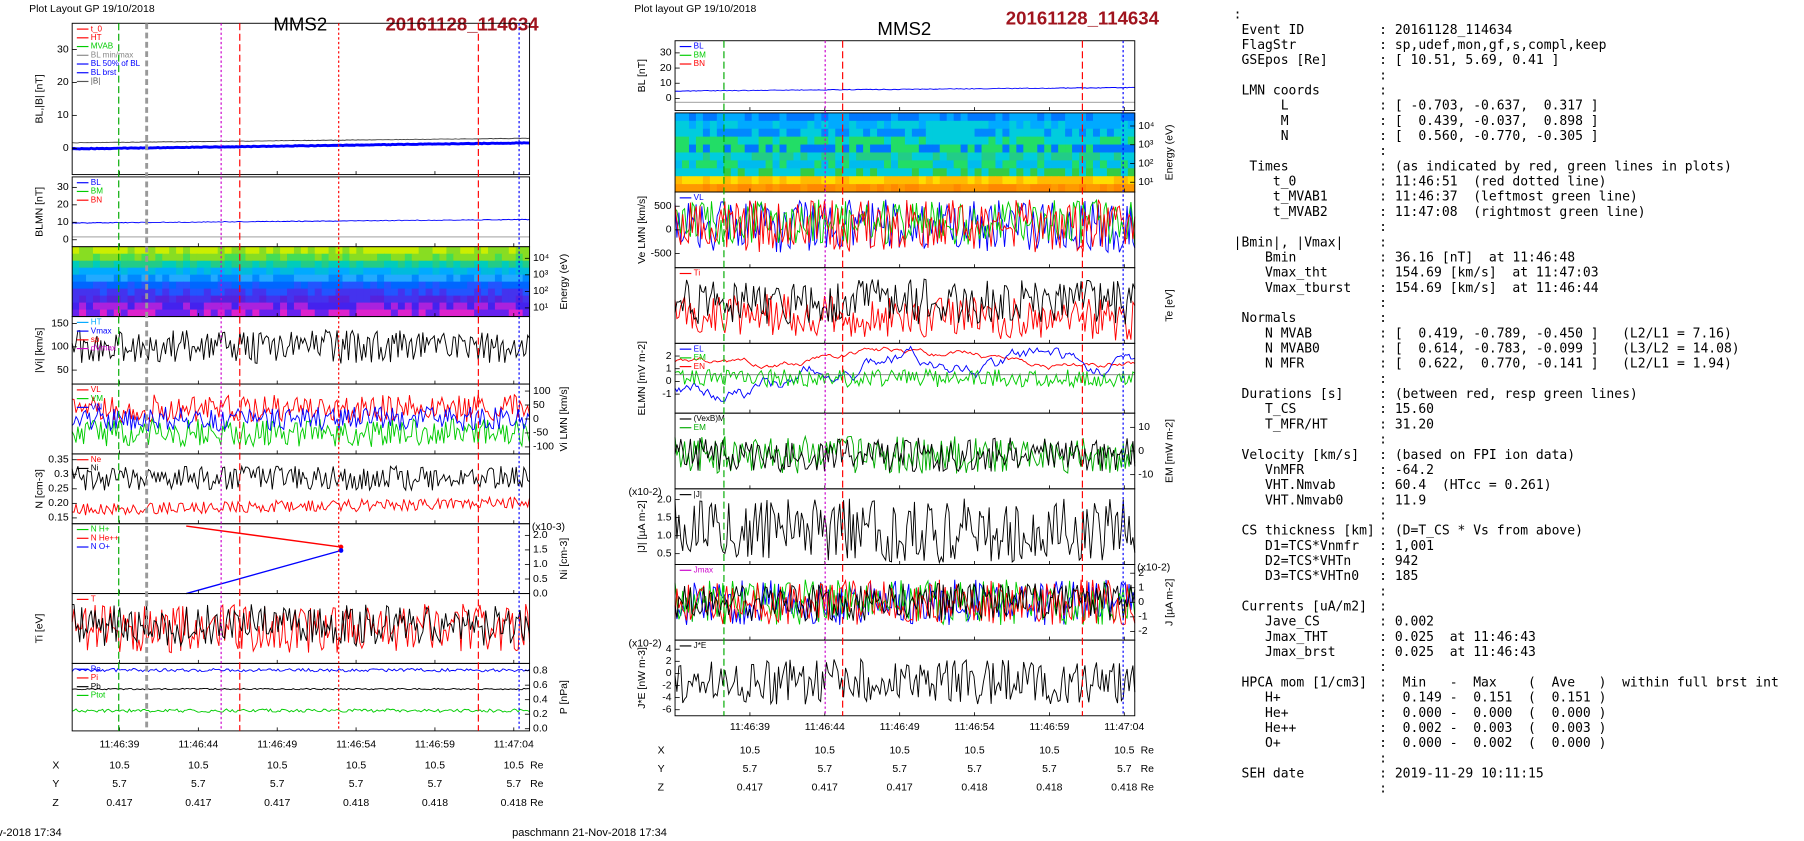 The height and width of the screenshot is (841, 1804). Describe the element at coordinates (537, 803) in the screenshot. I see `row-unit: Re` at that location.